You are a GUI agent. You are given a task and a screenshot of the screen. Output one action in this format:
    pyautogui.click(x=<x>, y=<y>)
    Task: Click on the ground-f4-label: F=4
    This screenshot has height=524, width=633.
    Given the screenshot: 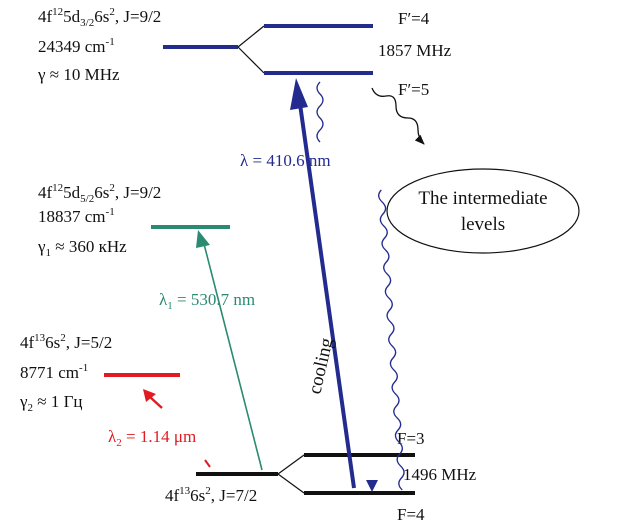 What is the action you would take?
    pyautogui.click(x=411, y=514)
    